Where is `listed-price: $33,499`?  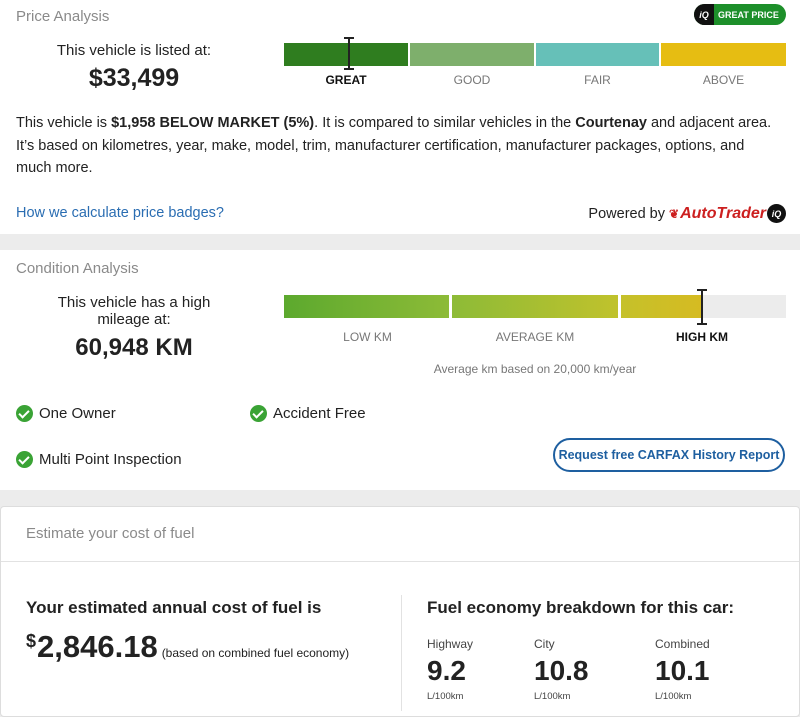
listed-price: $33,499 is located at coordinates (134, 78).